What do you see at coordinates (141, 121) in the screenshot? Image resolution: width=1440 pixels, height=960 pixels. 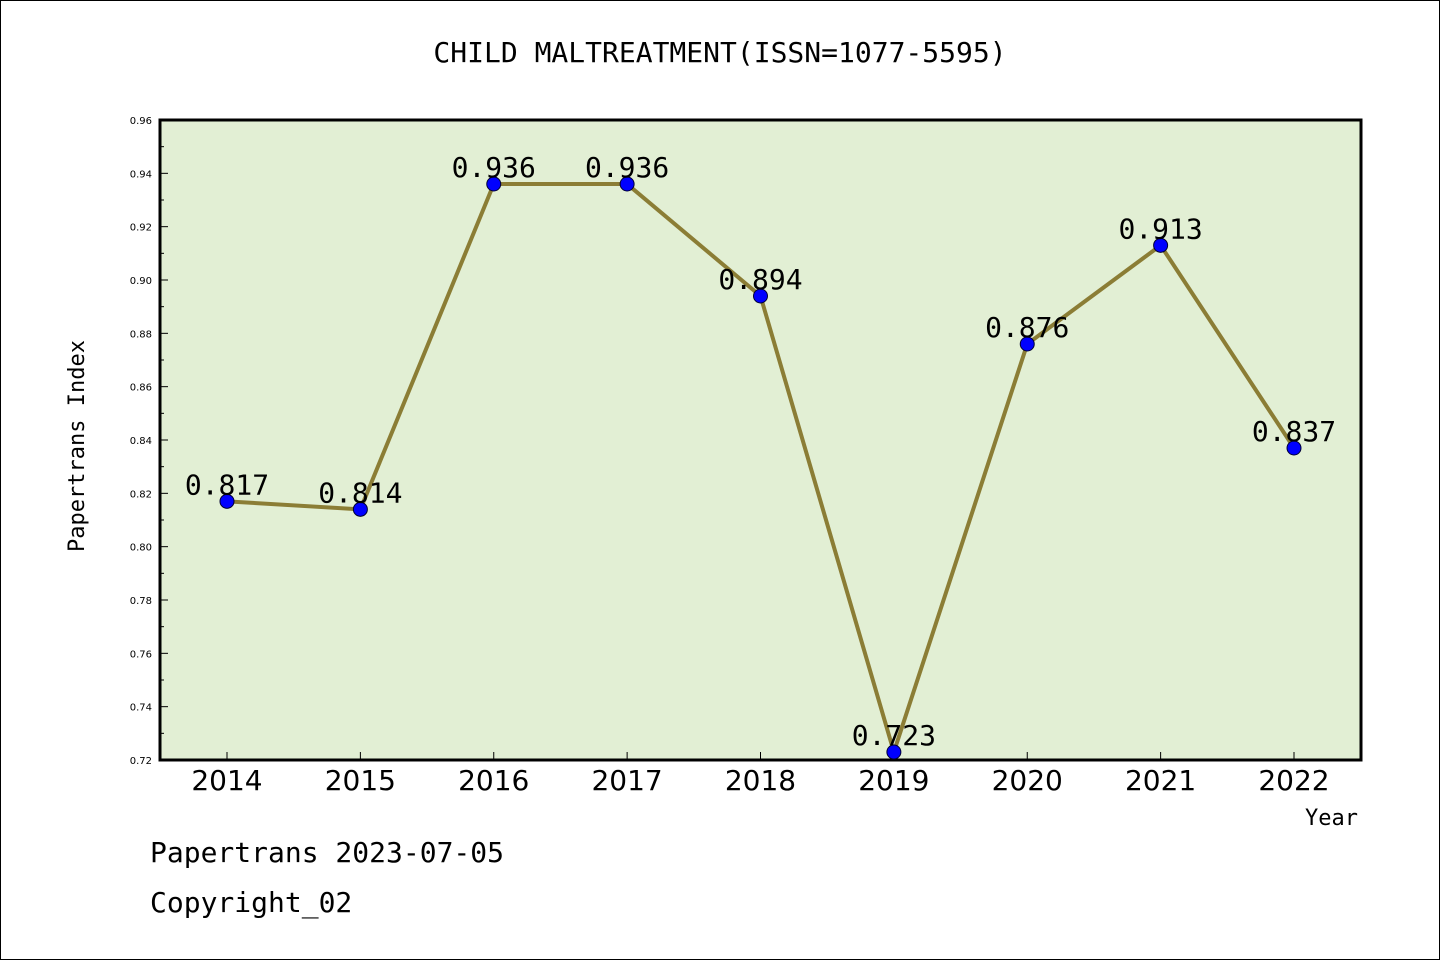 I see `y-tick-label: 0.96` at bounding box center [141, 121].